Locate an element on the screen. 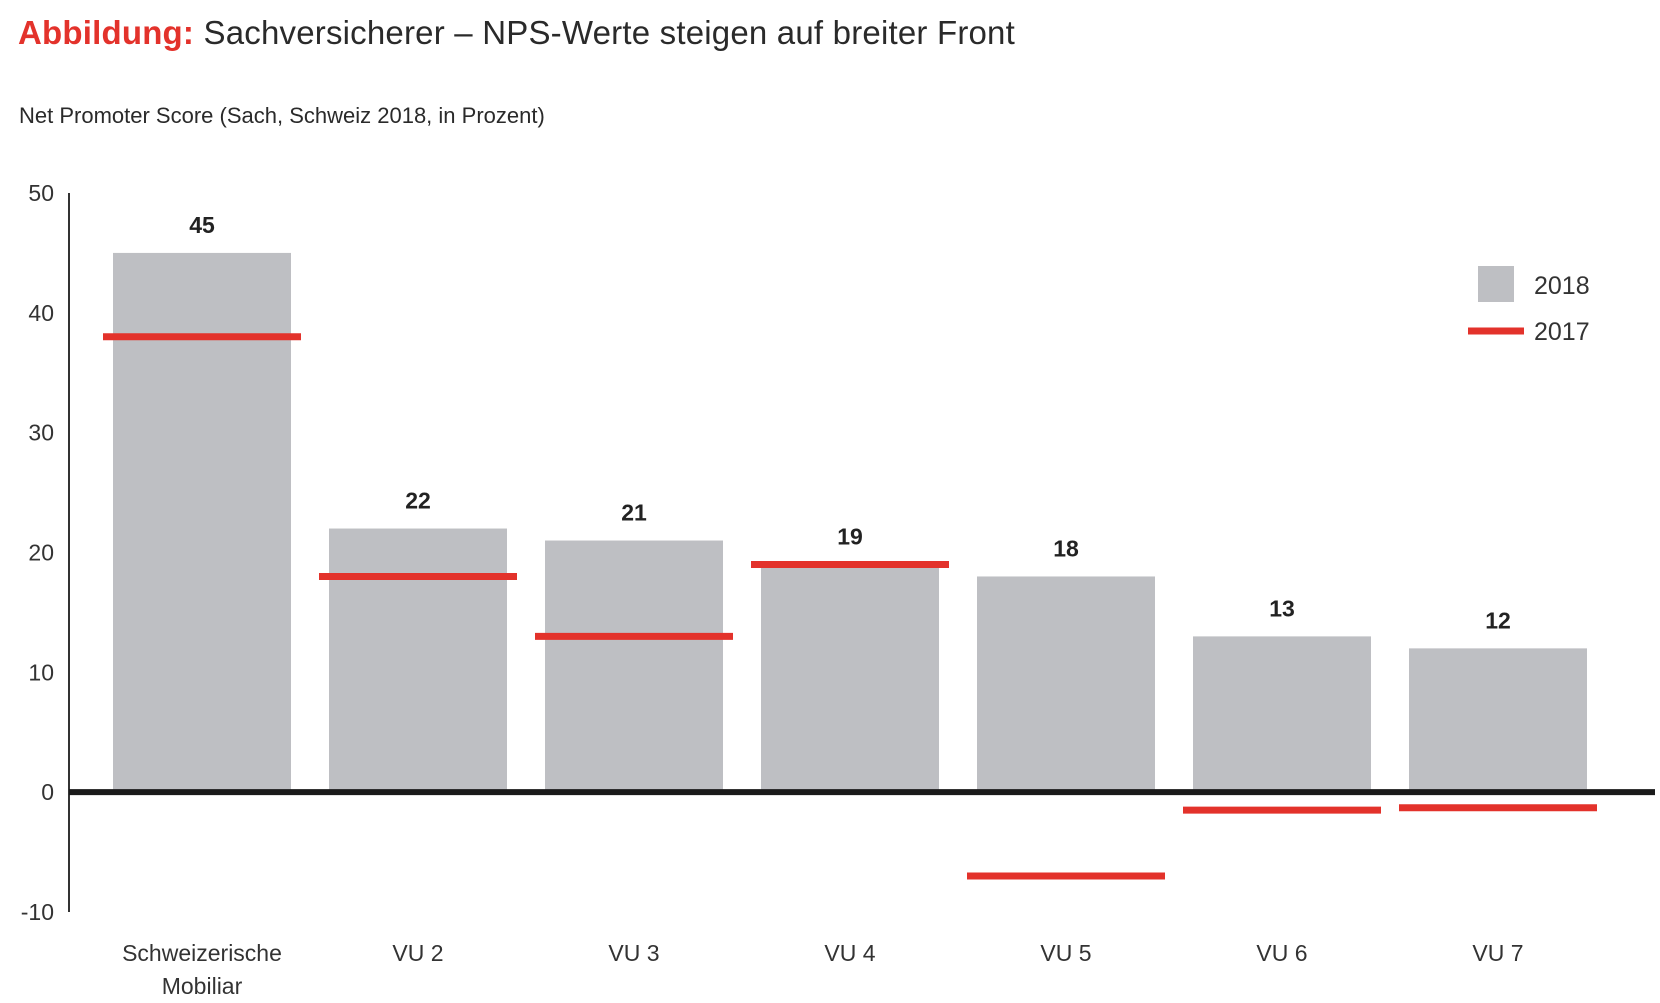  value-label: 45 is located at coordinates (202, 225).